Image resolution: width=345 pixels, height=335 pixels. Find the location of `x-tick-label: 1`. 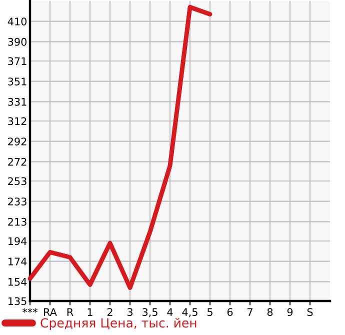

x-tick-label: 1 is located at coordinates (90, 312).